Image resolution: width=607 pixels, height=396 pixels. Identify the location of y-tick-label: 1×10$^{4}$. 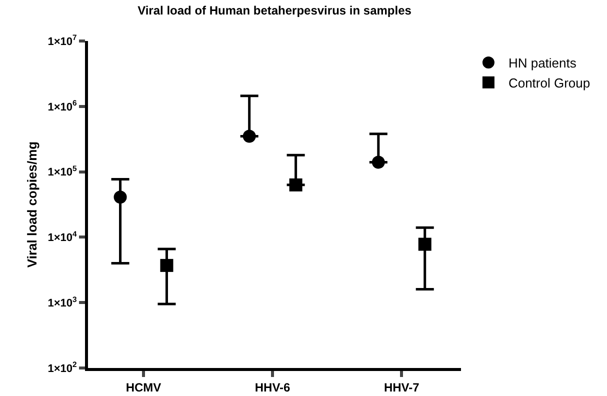
(63, 236).